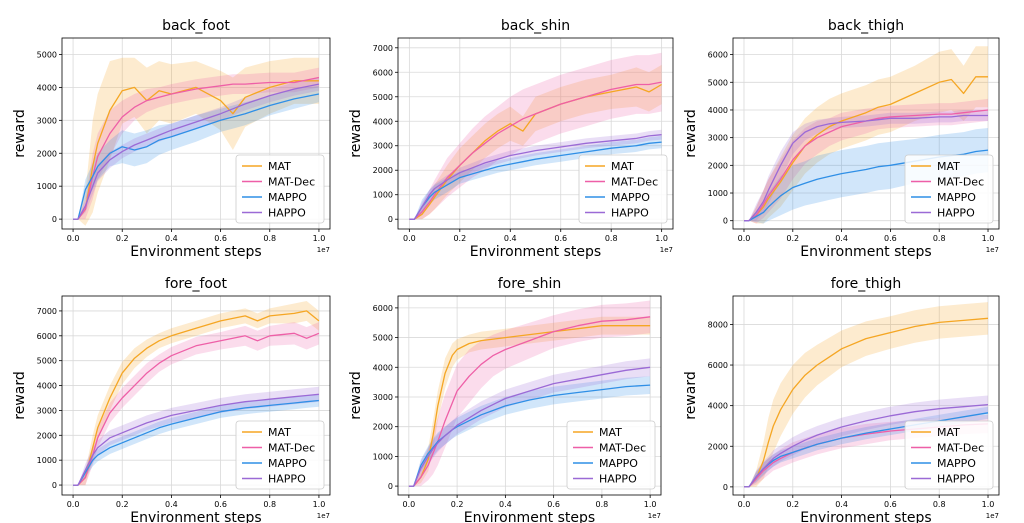 The height and width of the screenshot is (523, 1024). Describe the element at coordinates (866, 26) in the screenshot. I see `chart-title: back_thigh` at that location.